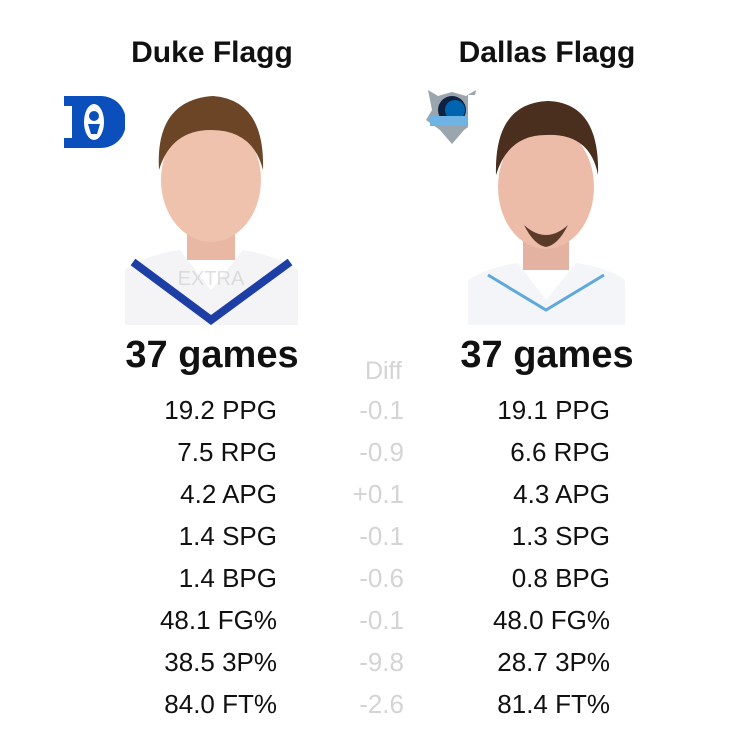  Describe the element at coordinates (220, 704) in the screenshot. I see `left-stat: 84.0 FT%` at that location.